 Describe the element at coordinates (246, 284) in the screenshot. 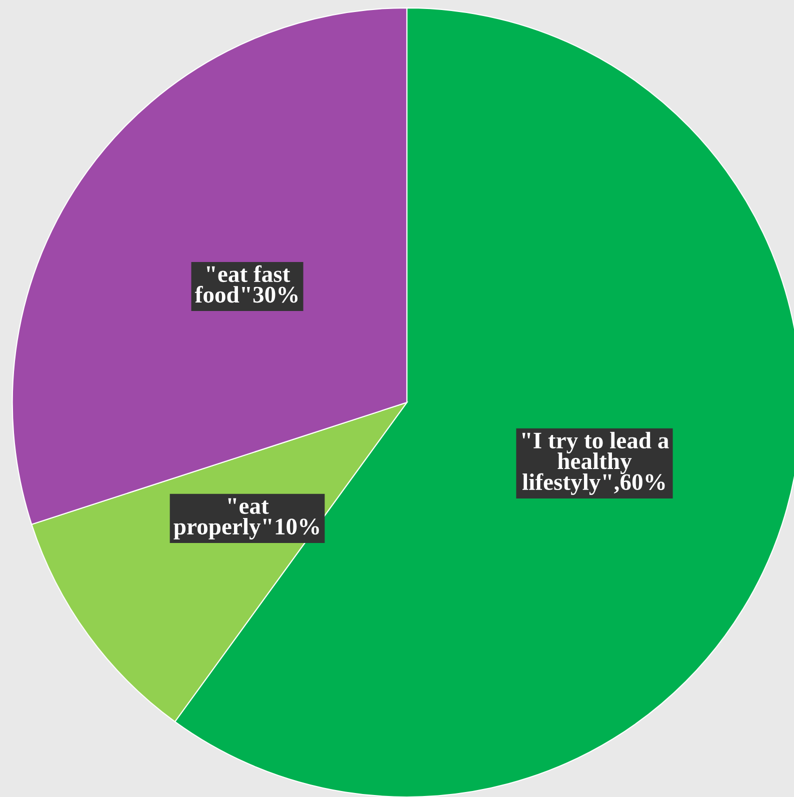

I see `slice-label: "eat fast food"30%` at that location.